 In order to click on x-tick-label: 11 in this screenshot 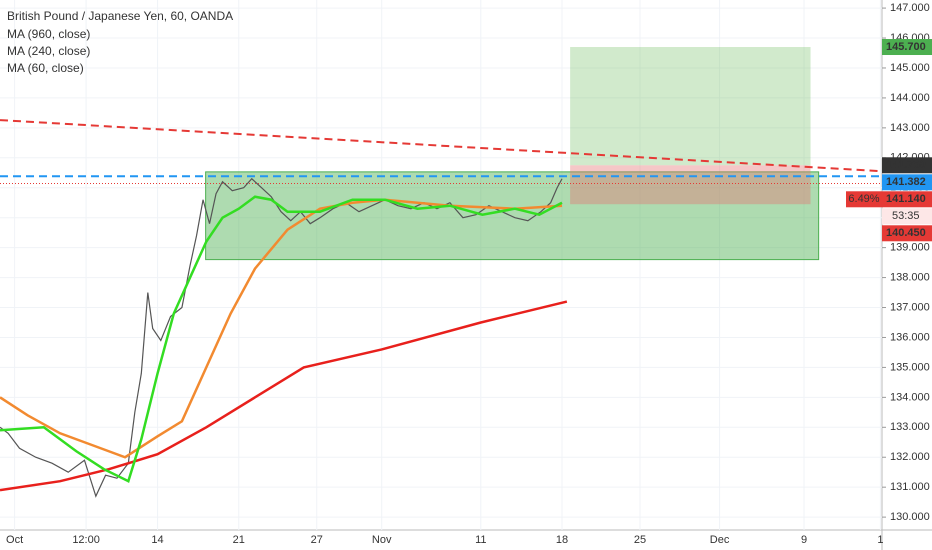, I will do `click(480, 540)`.